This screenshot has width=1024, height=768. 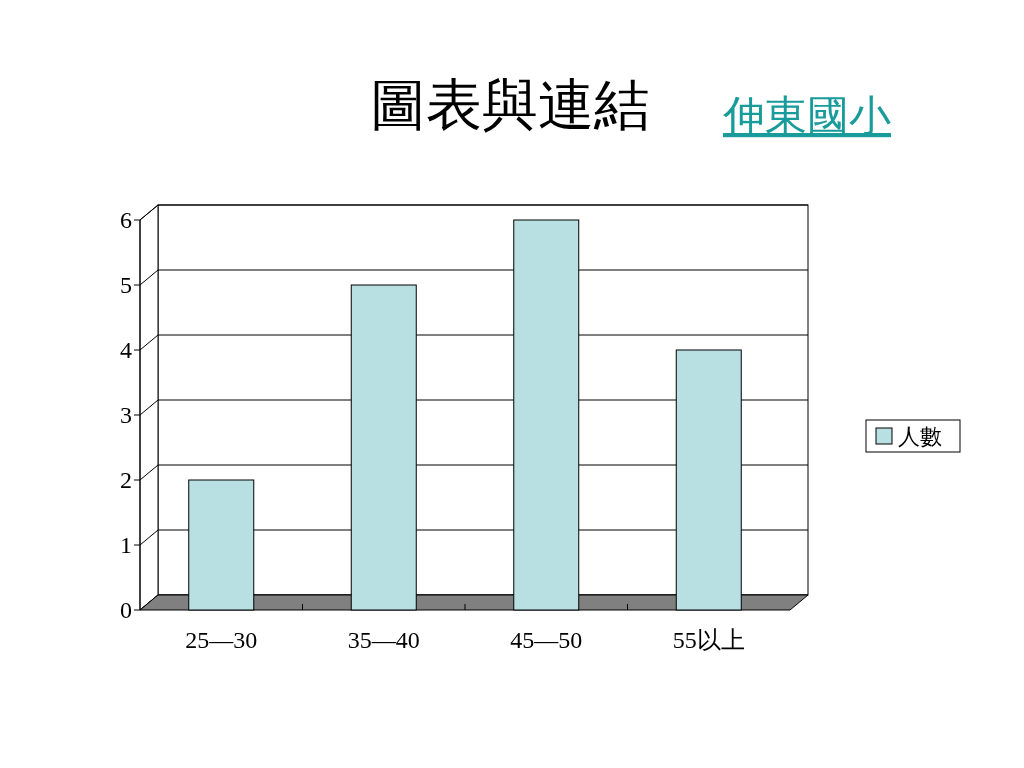 I want to click on y-tick-label: 0, so click(x=126, y=610).